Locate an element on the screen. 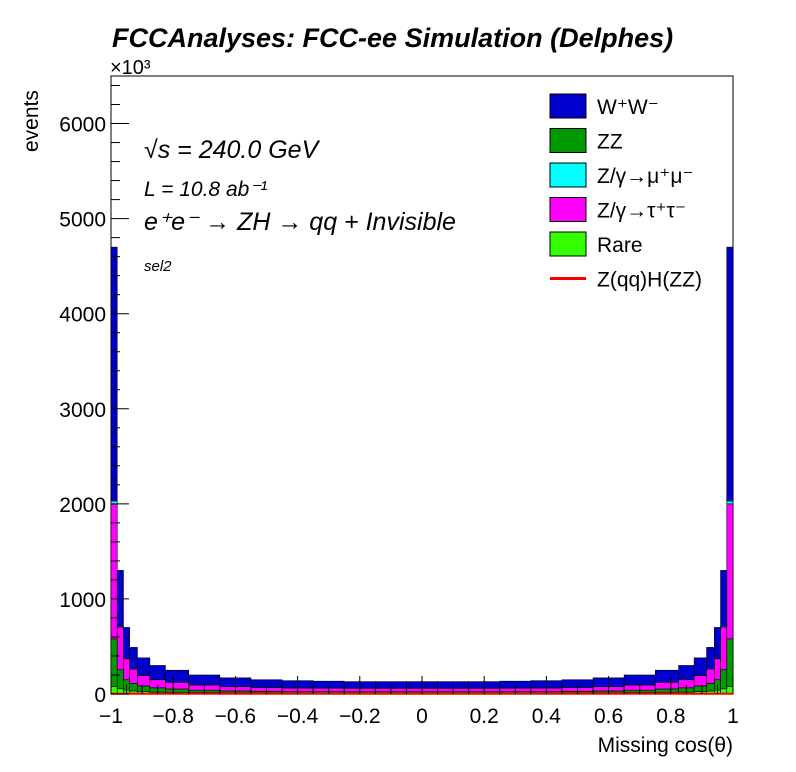  x-tick-label: 0.6 is located at coordinates (608, 716).